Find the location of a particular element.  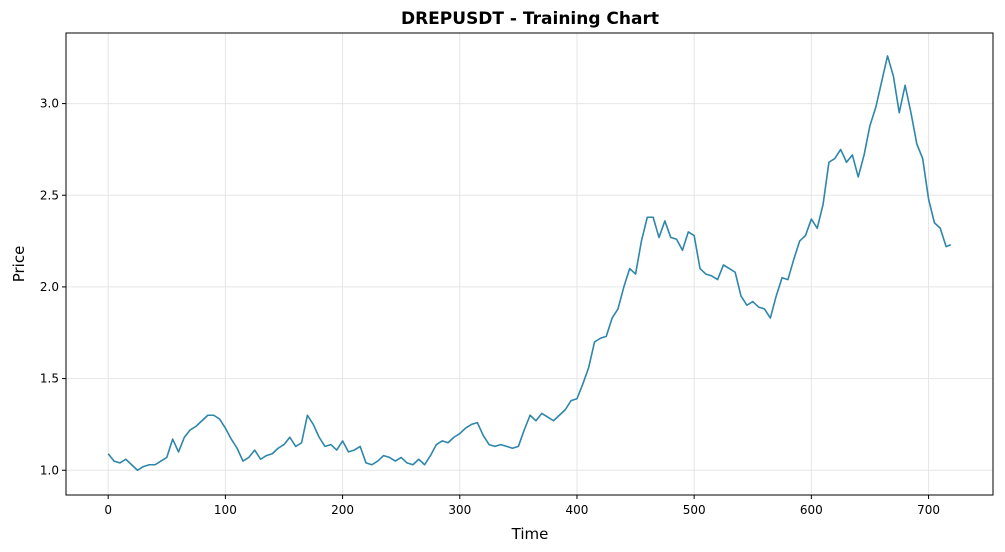

x-tick-label: 200 is located at coordinates (342, 510).